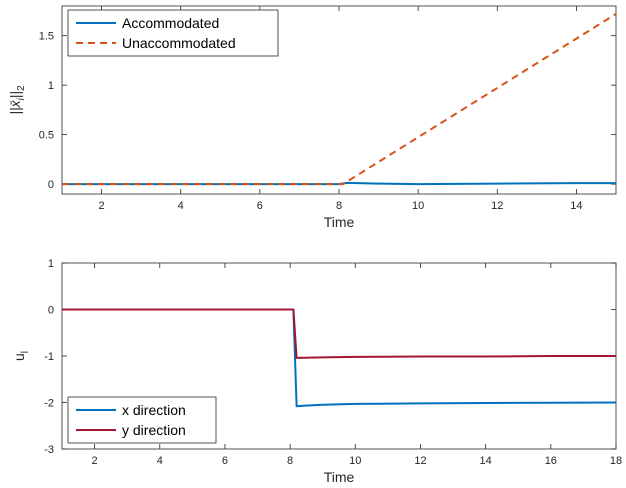 The height and width of the screenshot is (488, 626). Describe the element at coordinates (616, 461) in the screenshot. I see `x-tick-label: 18` at that location.